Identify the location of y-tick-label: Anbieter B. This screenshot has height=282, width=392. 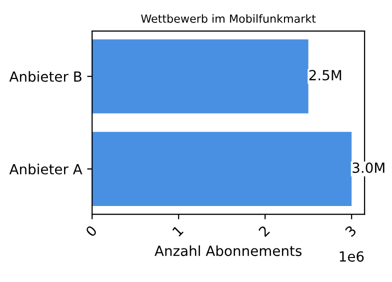
(45, 76).